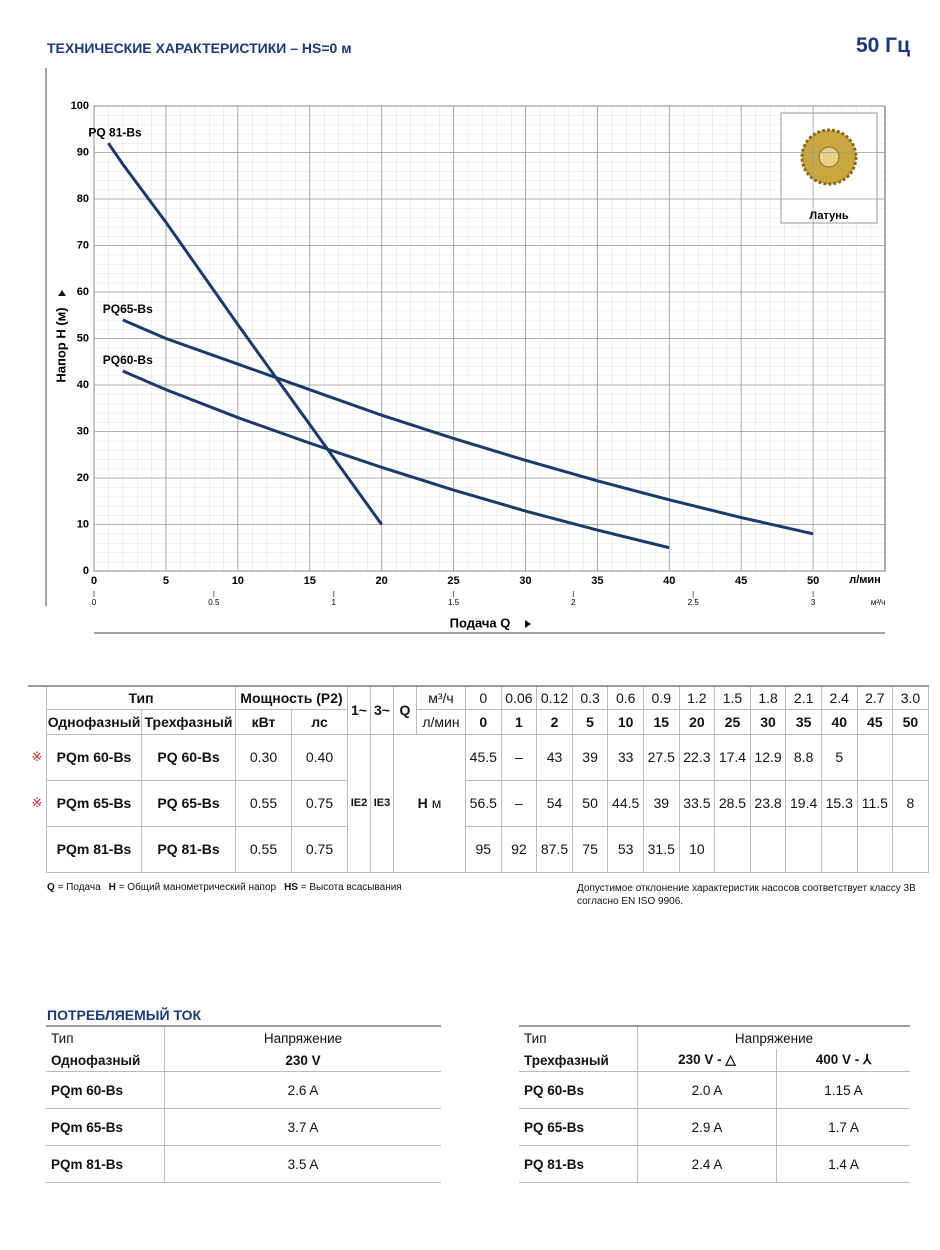  Describe the element at coordinates (829, 216) in the screenshot. I see `inset-label: Латунь` at that location.